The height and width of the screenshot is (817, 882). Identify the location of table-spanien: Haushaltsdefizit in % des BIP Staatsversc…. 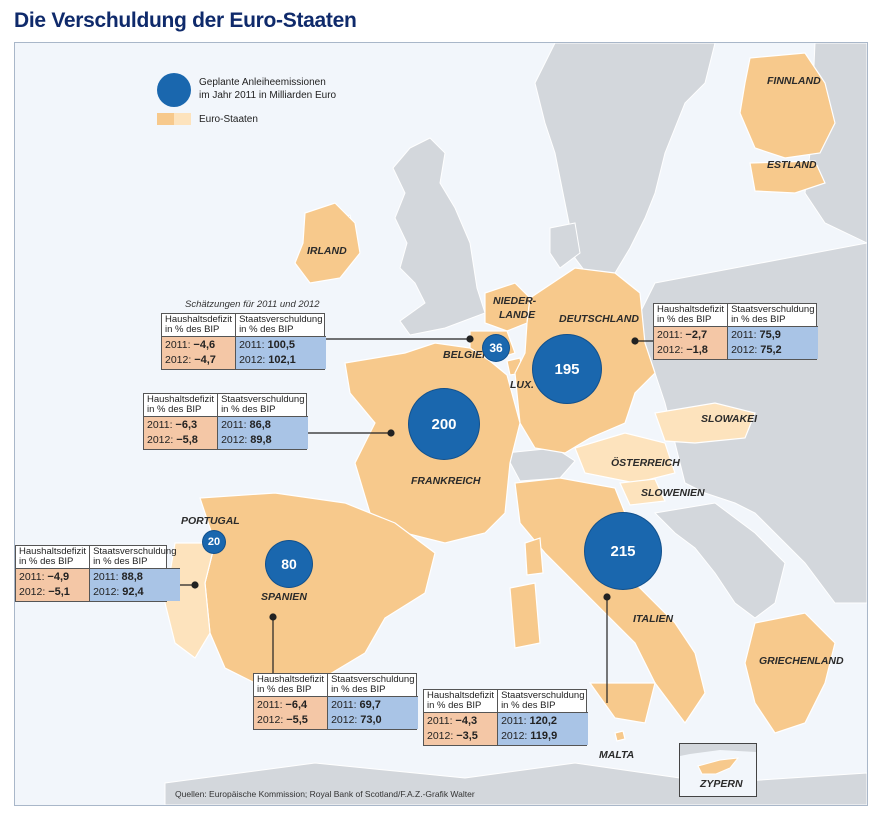
(335, 701).